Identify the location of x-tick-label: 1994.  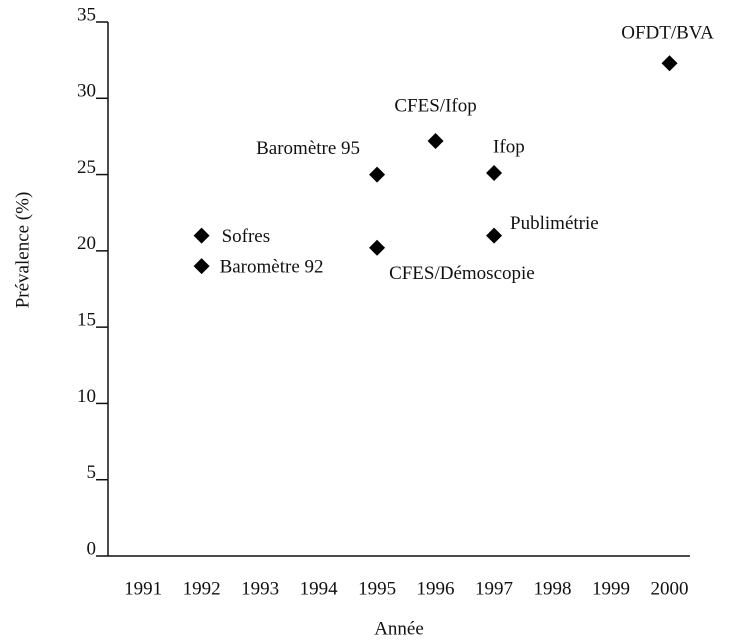
(319, 588).